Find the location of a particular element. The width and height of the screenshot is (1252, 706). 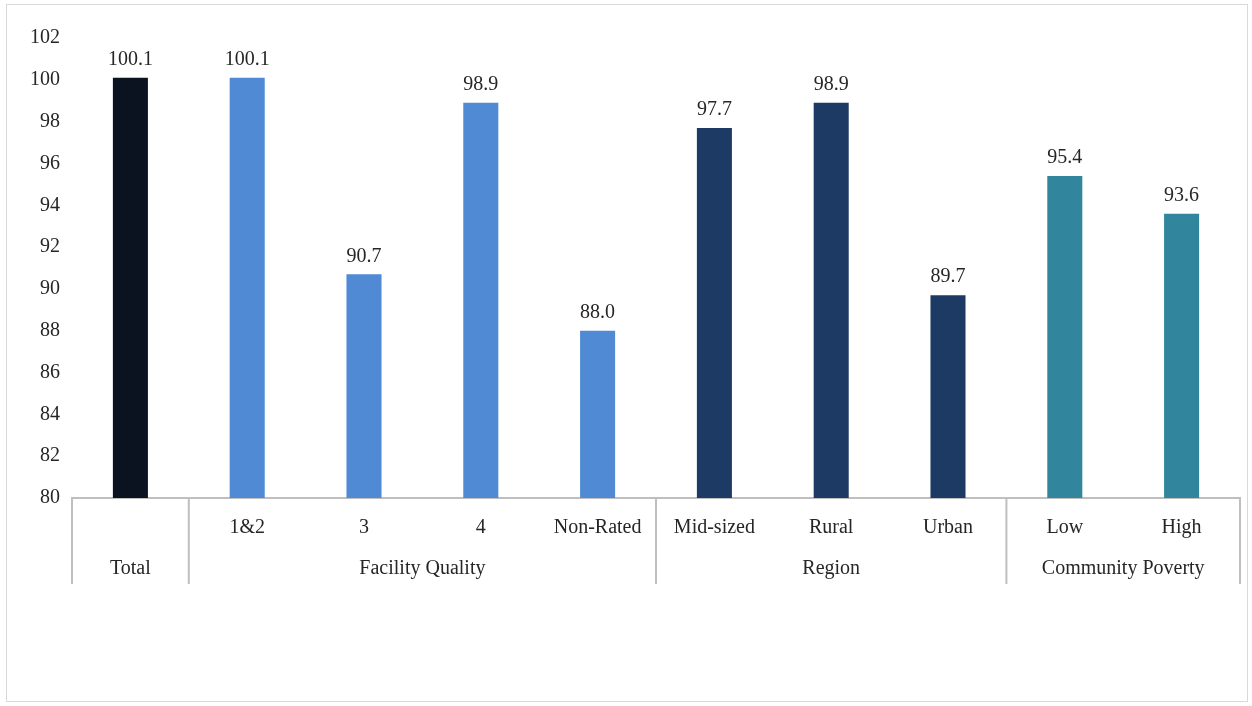

data-label: 88.0 is located at coordinates (598, 310).